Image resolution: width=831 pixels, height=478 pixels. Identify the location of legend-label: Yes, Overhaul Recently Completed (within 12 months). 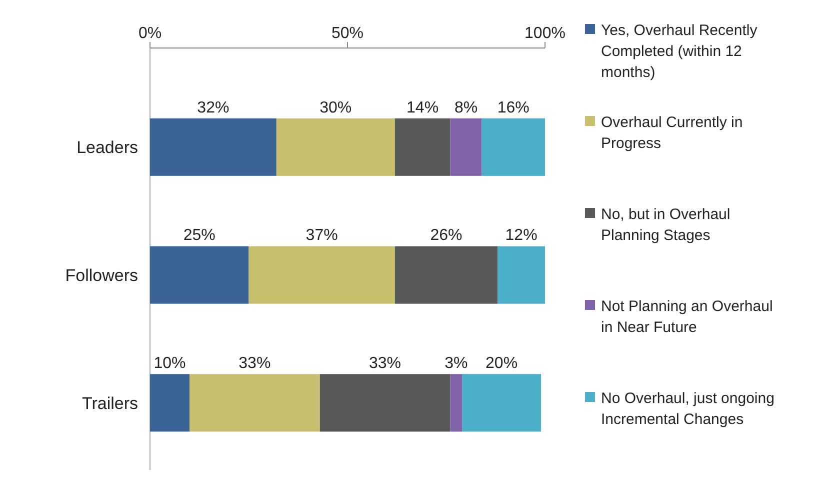
(679, 51).